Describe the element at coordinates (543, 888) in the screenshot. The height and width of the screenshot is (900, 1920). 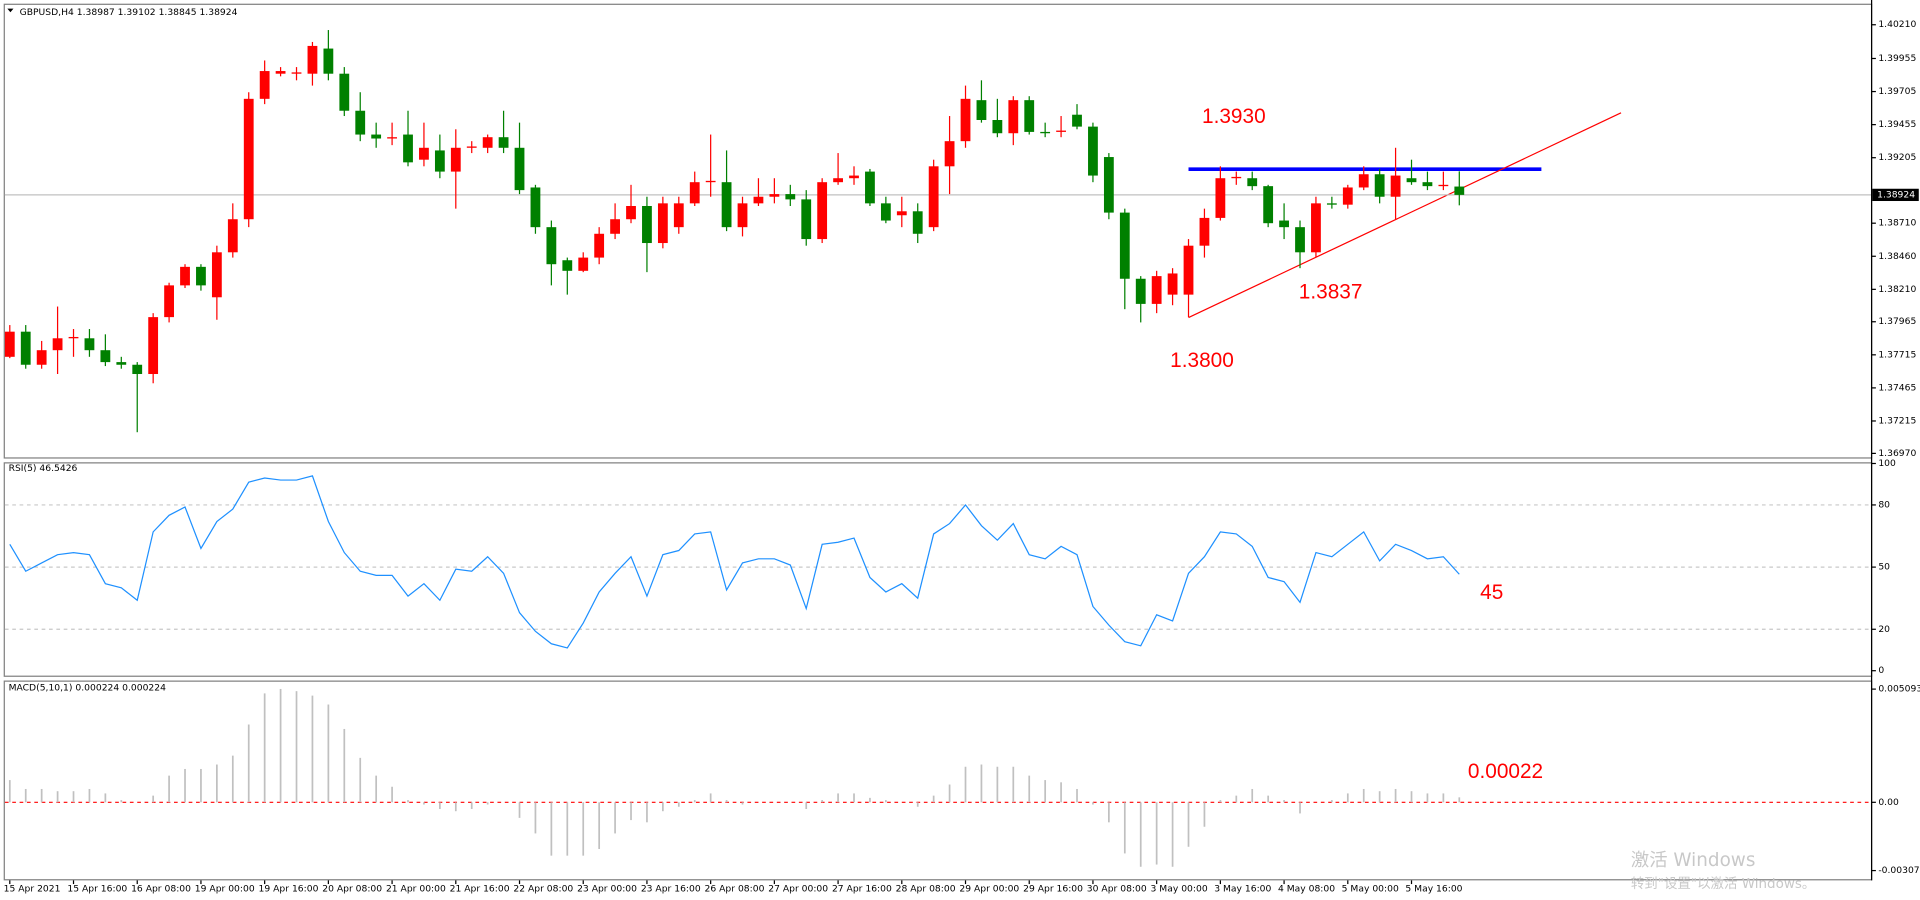
I see `x-tick-label: 22 Apr 08:00` at that location.